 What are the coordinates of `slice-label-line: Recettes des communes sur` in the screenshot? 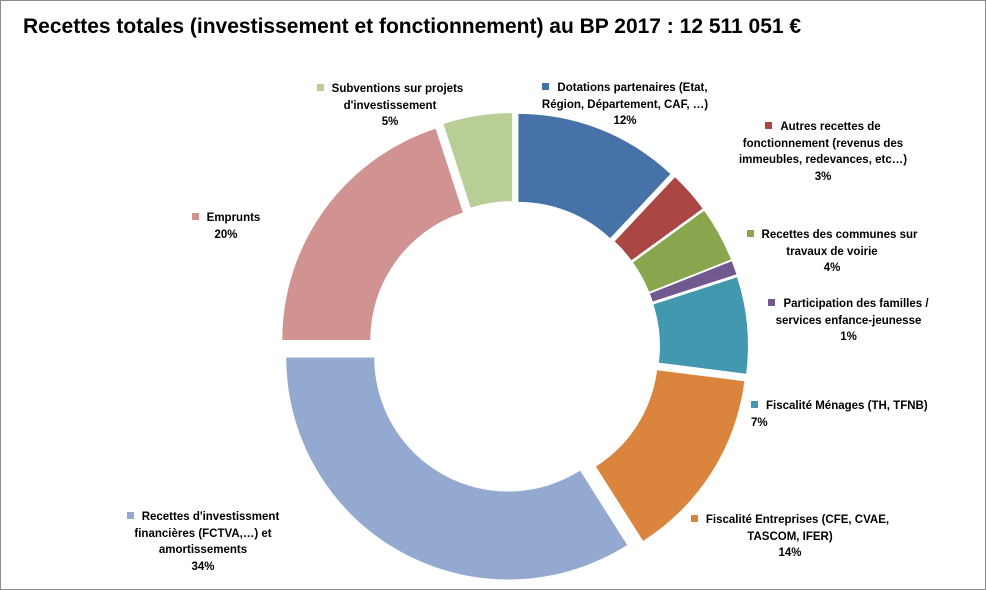 It's located at (832, 235).